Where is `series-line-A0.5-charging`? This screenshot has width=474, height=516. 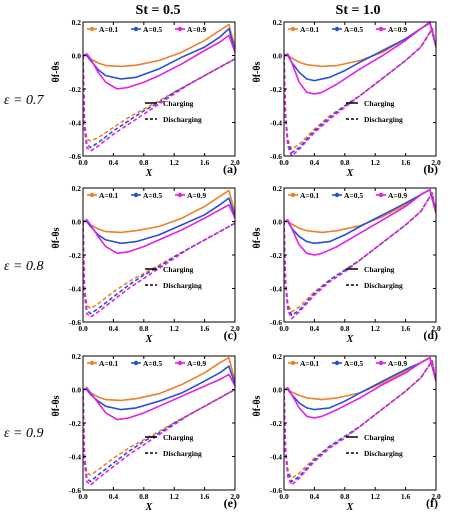 series-line-A0.5-charging is located at coordinates (159, 388).